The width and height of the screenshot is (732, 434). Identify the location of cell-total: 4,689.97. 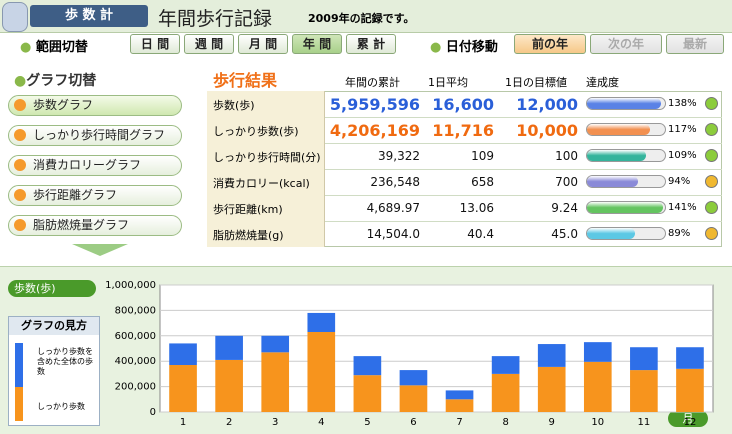
(393, 208).